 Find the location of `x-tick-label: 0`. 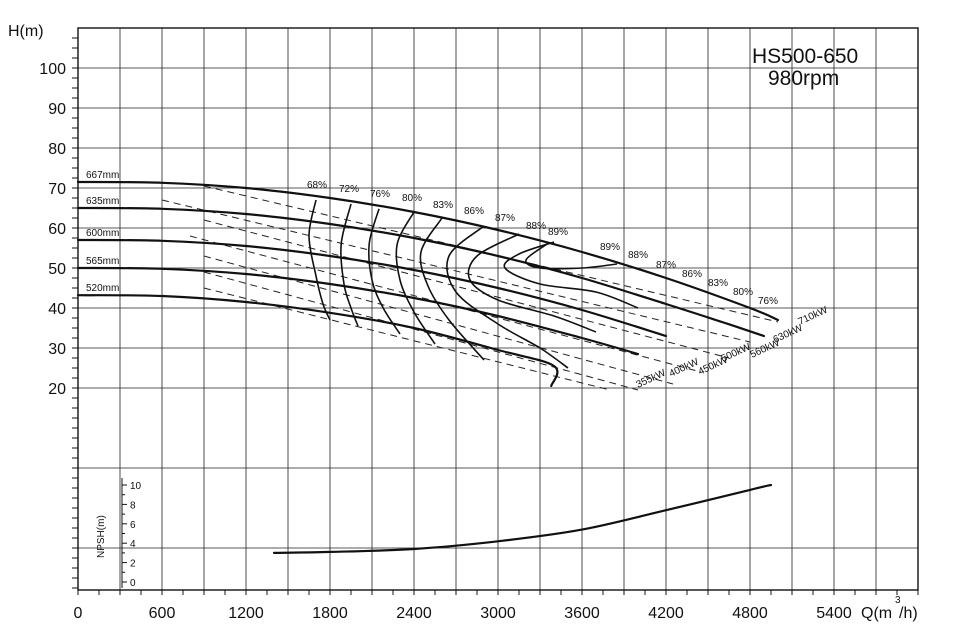

x-tick-label: 0 is located at coordinates (78, 613).